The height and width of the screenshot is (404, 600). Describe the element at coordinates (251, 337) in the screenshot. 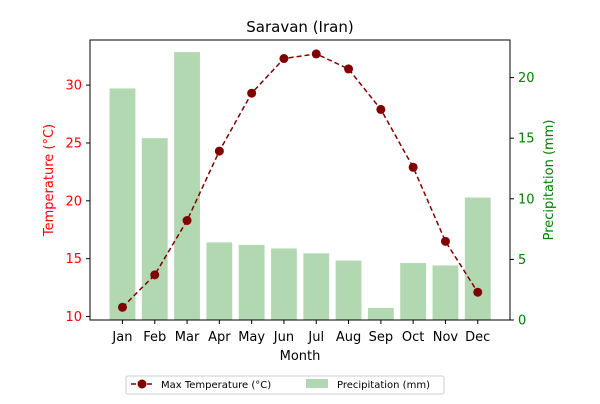

I see `x-tick-label: May` at that location.